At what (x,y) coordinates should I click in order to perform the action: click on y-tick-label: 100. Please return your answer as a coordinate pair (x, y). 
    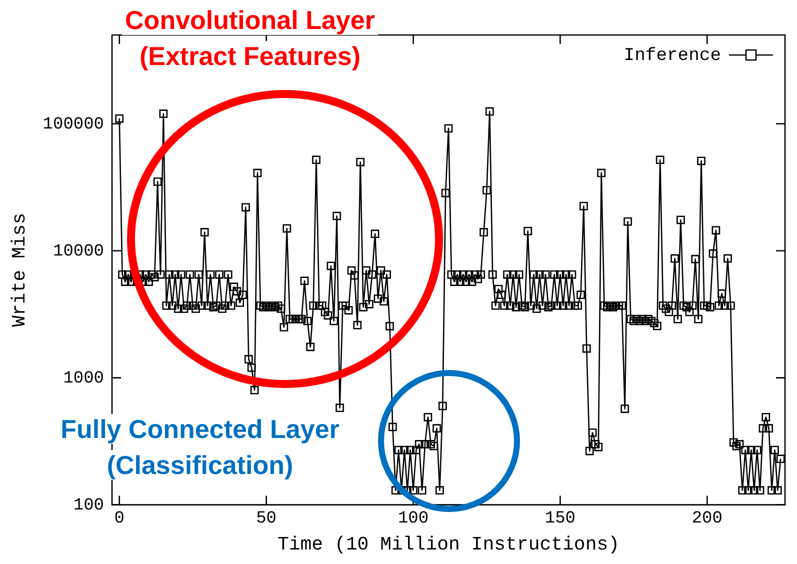
    Looking at the image, I should click on (88, 506).